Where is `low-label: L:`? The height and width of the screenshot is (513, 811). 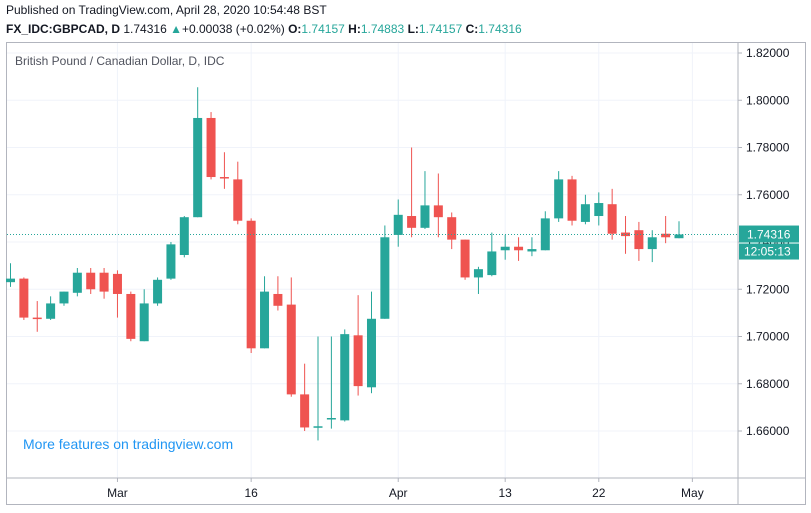 low-label: L: is located at coordinates (413, 29).